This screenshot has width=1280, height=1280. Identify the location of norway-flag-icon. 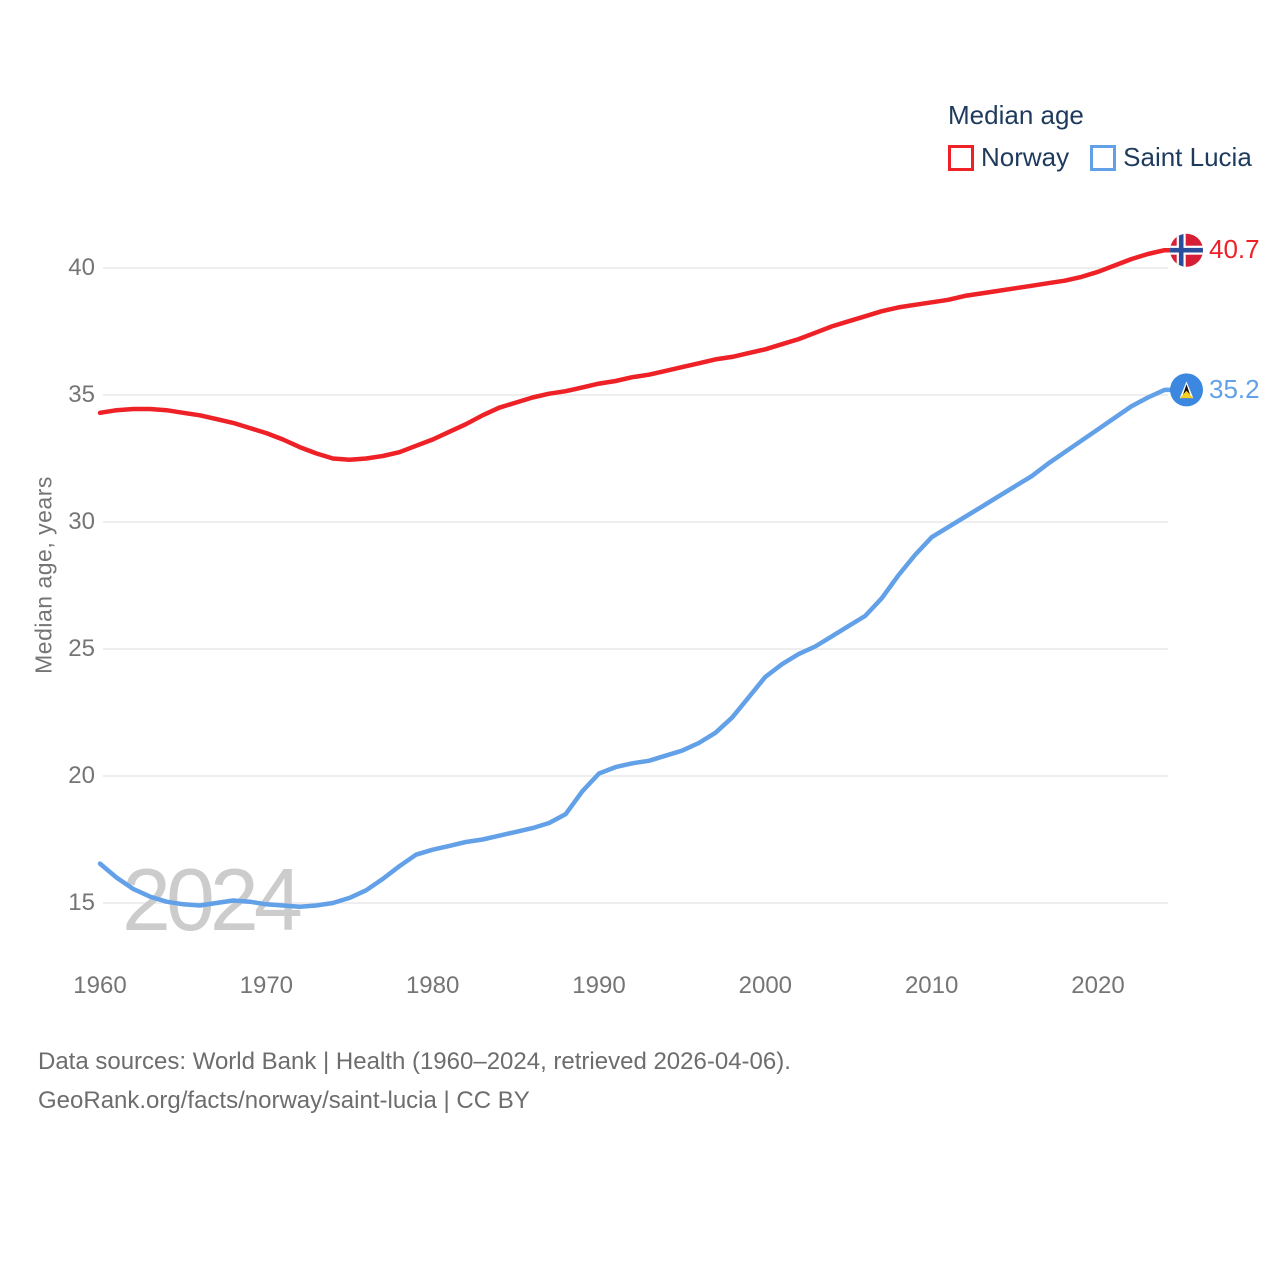
(1186, 250).